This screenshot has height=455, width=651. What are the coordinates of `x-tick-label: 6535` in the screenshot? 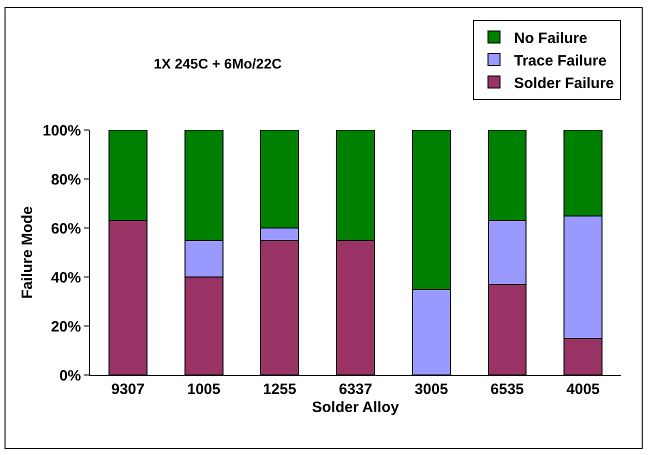 It's located at (507, 389).